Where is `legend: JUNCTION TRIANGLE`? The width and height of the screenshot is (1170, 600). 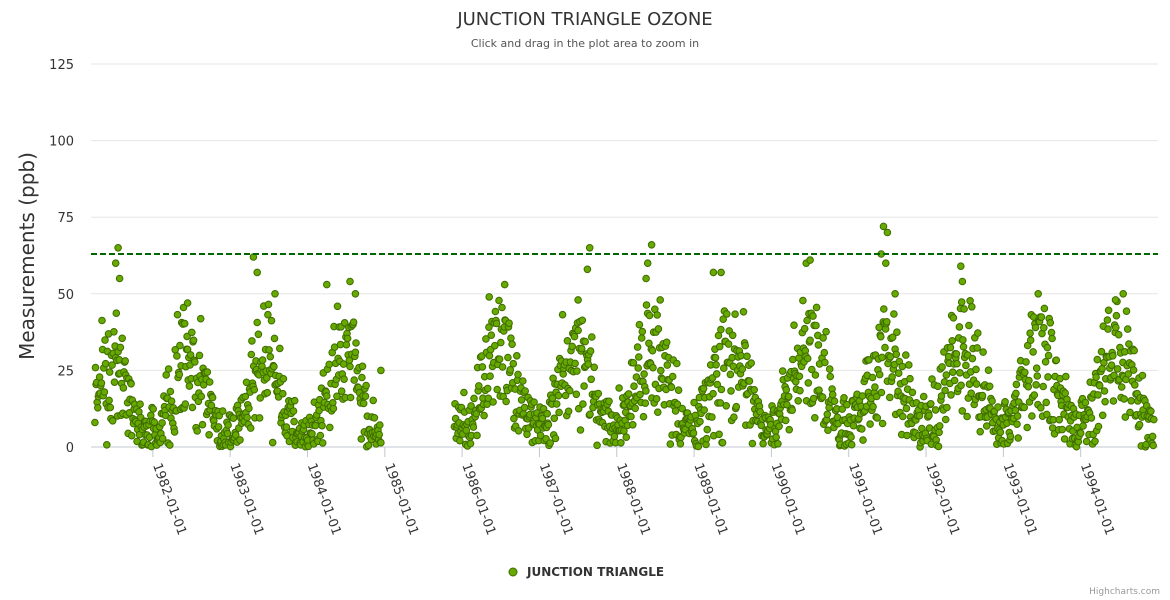 legend: JUNCTION TRIANGLE is located at coordinates (586, 572).